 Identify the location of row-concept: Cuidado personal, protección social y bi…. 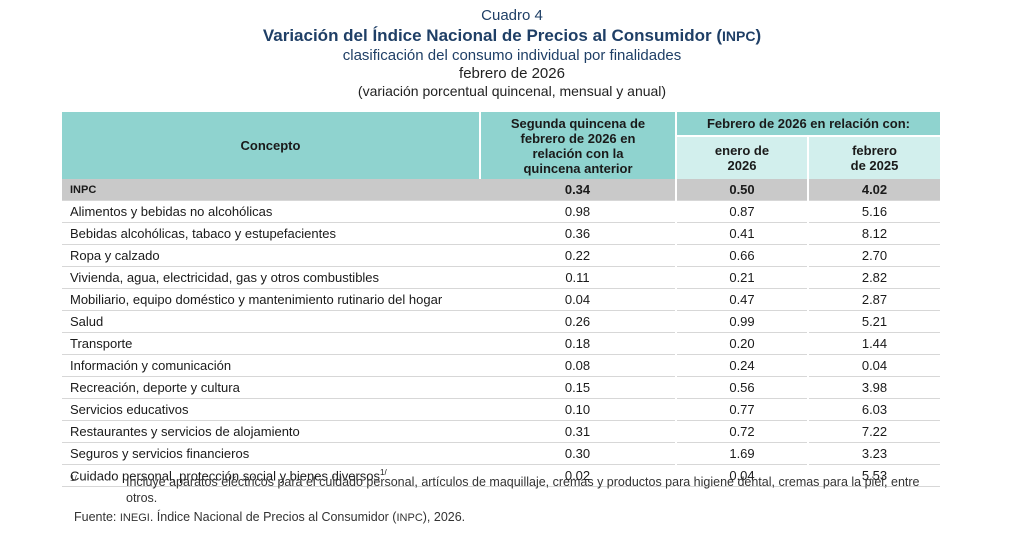
(271, 475).